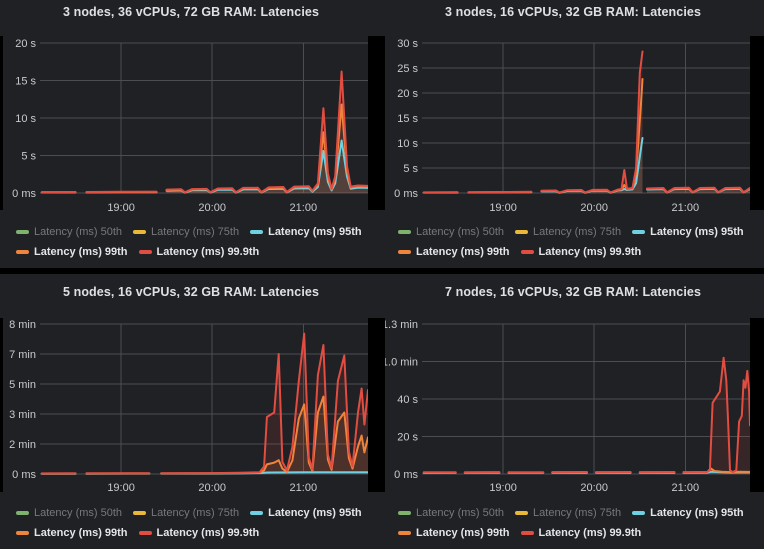 This screenshot has width=764, height=549. I want to click on y-axis-label: 1.0 min, so click(400, 363).